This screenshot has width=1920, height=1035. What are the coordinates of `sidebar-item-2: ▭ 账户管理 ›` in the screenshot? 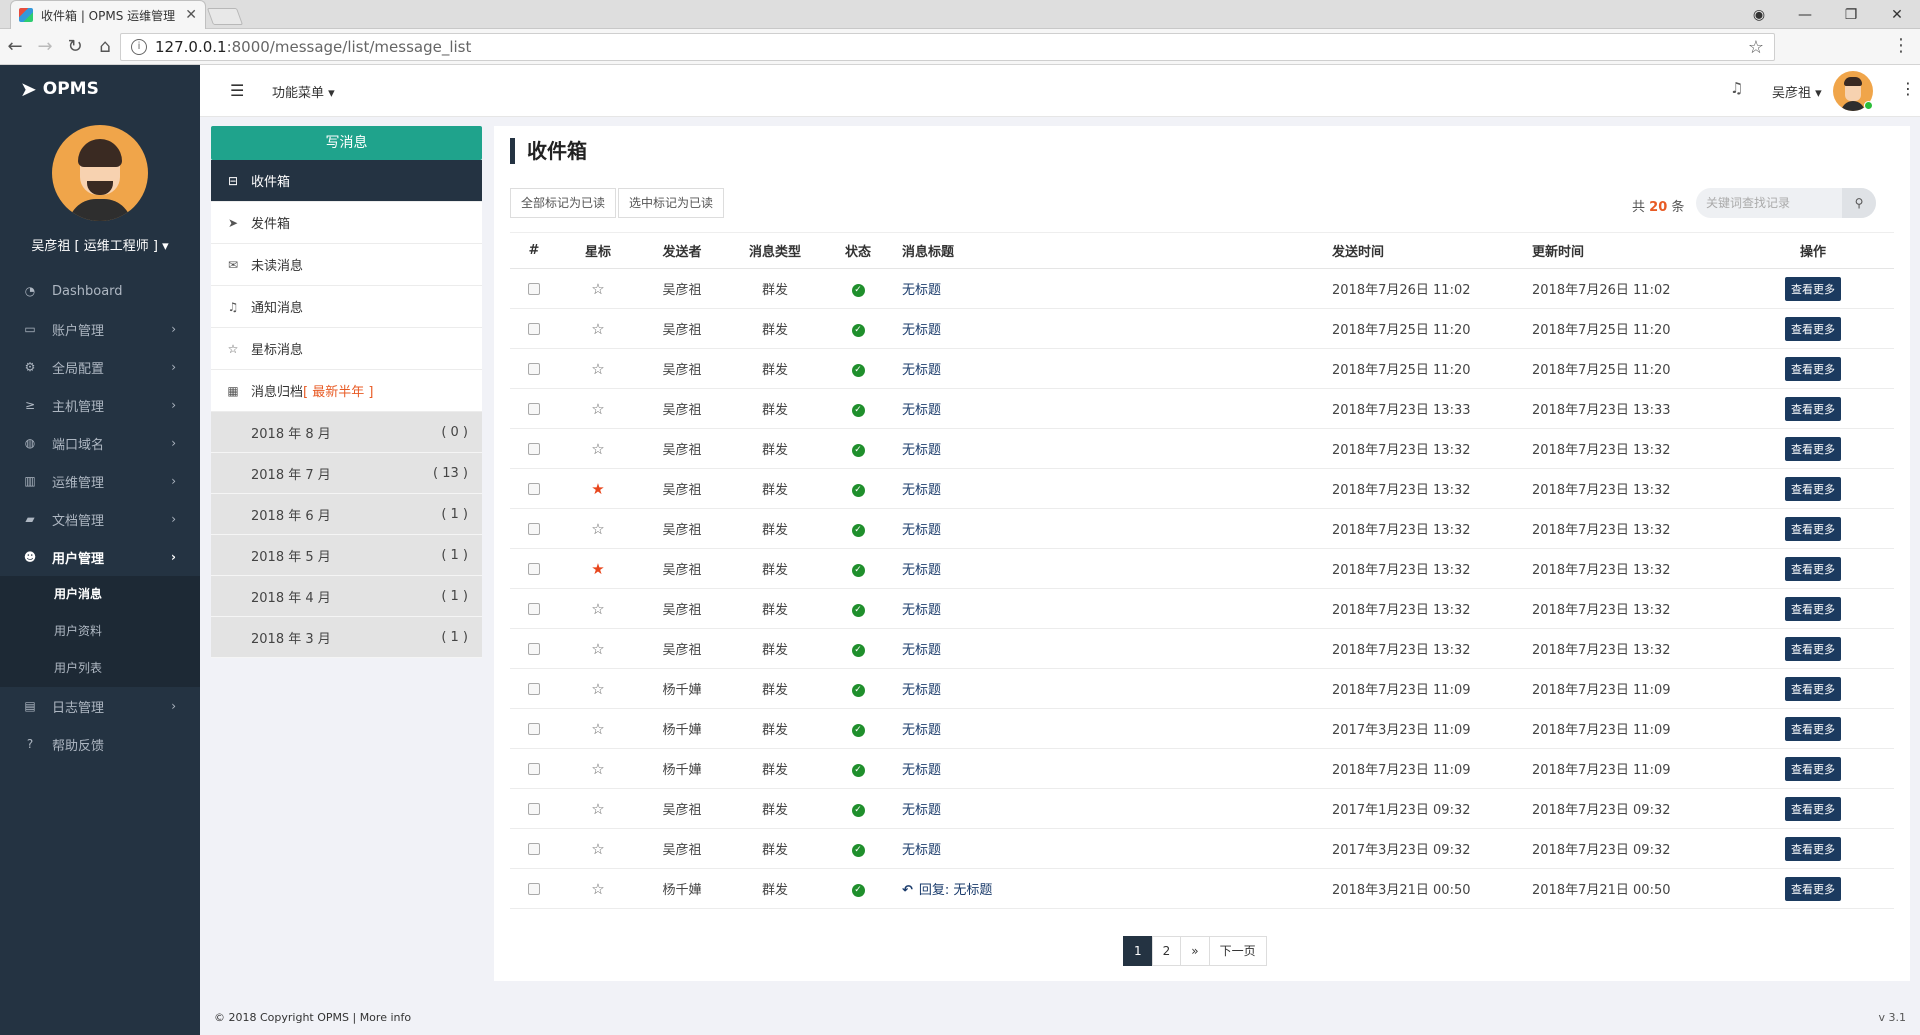 It's located at (100, 329).